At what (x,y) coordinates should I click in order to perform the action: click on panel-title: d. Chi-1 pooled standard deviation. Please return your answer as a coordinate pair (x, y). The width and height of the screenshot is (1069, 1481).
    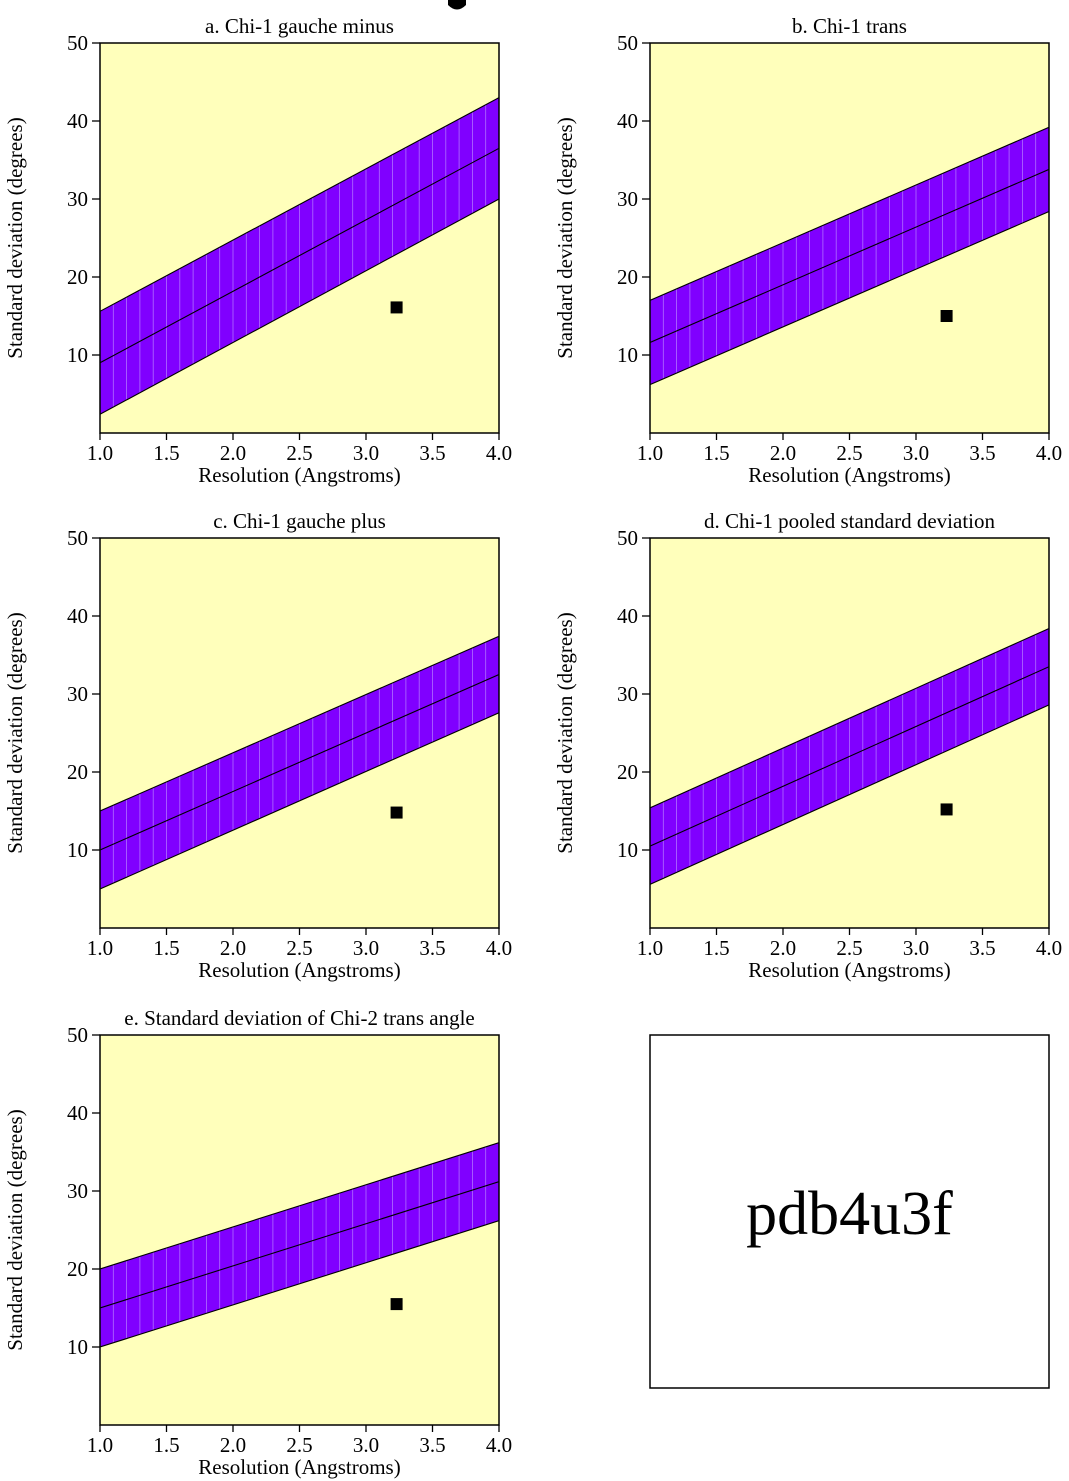
    Looking at the image, I should click on (850, 521).